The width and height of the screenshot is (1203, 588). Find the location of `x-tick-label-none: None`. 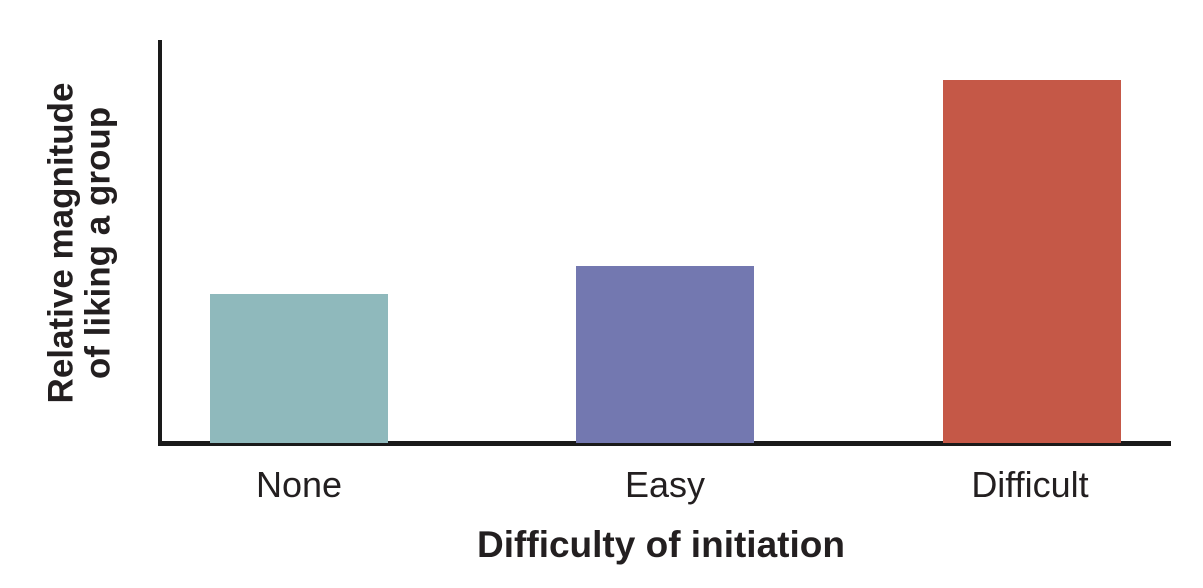

x-tick-label-none: None is located at coordinates (299, 484).